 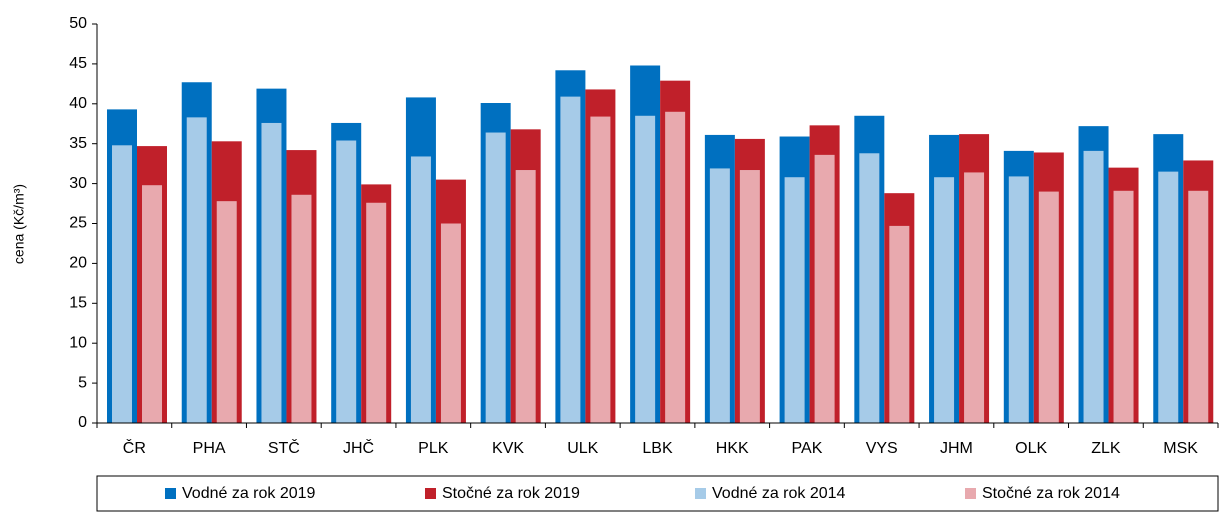 What do you see at coordinates (82, 422) in the screenshot?
I see `y-tick-label: 0` at bounding box center [82, 422].